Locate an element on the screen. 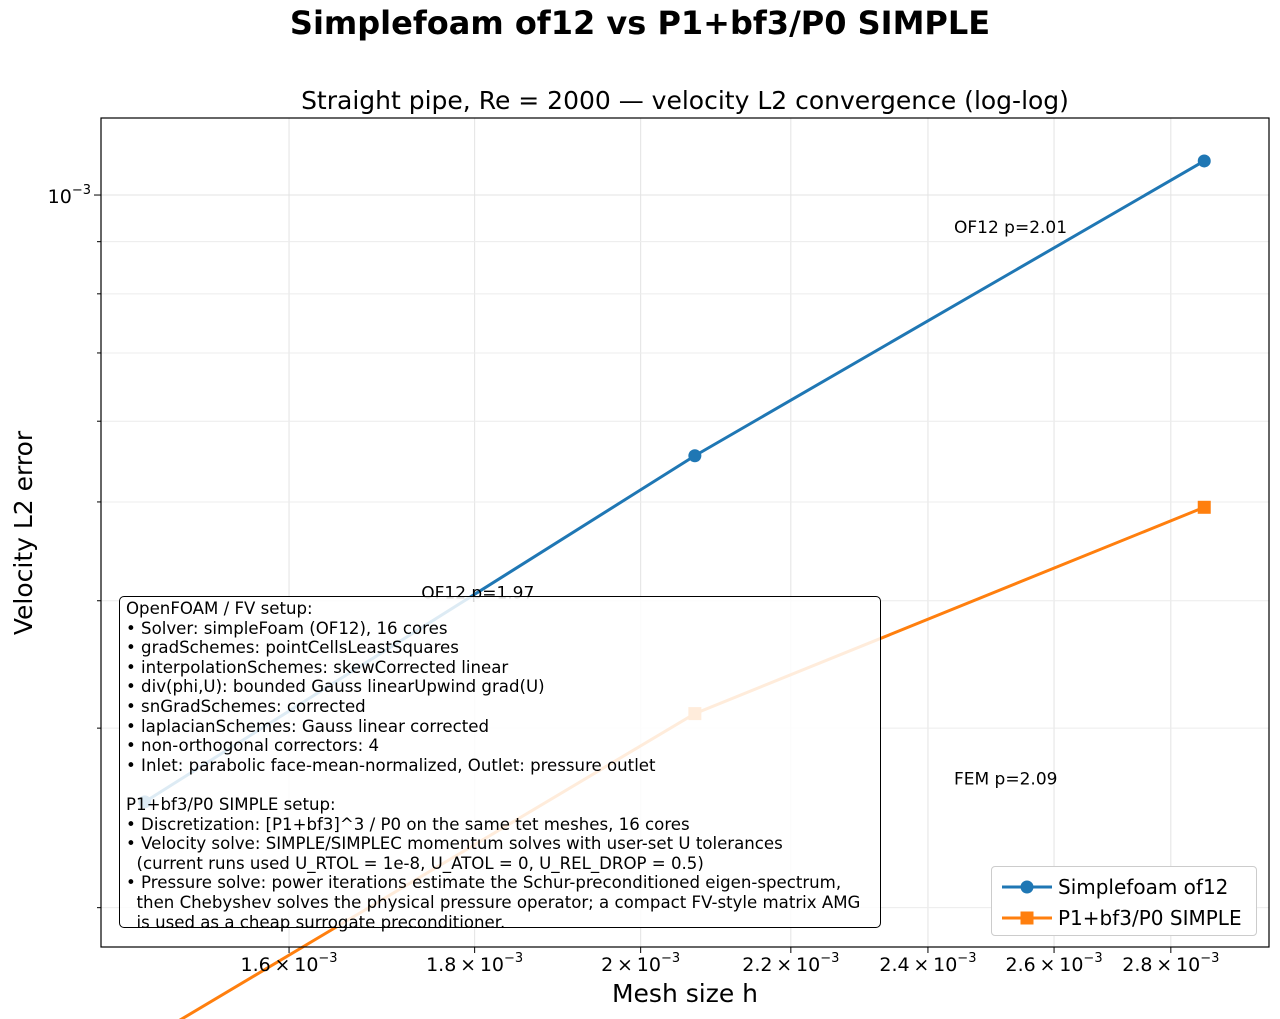  slope-annotation: OF12 p=2.01 is located at coordinates (1010, 228).